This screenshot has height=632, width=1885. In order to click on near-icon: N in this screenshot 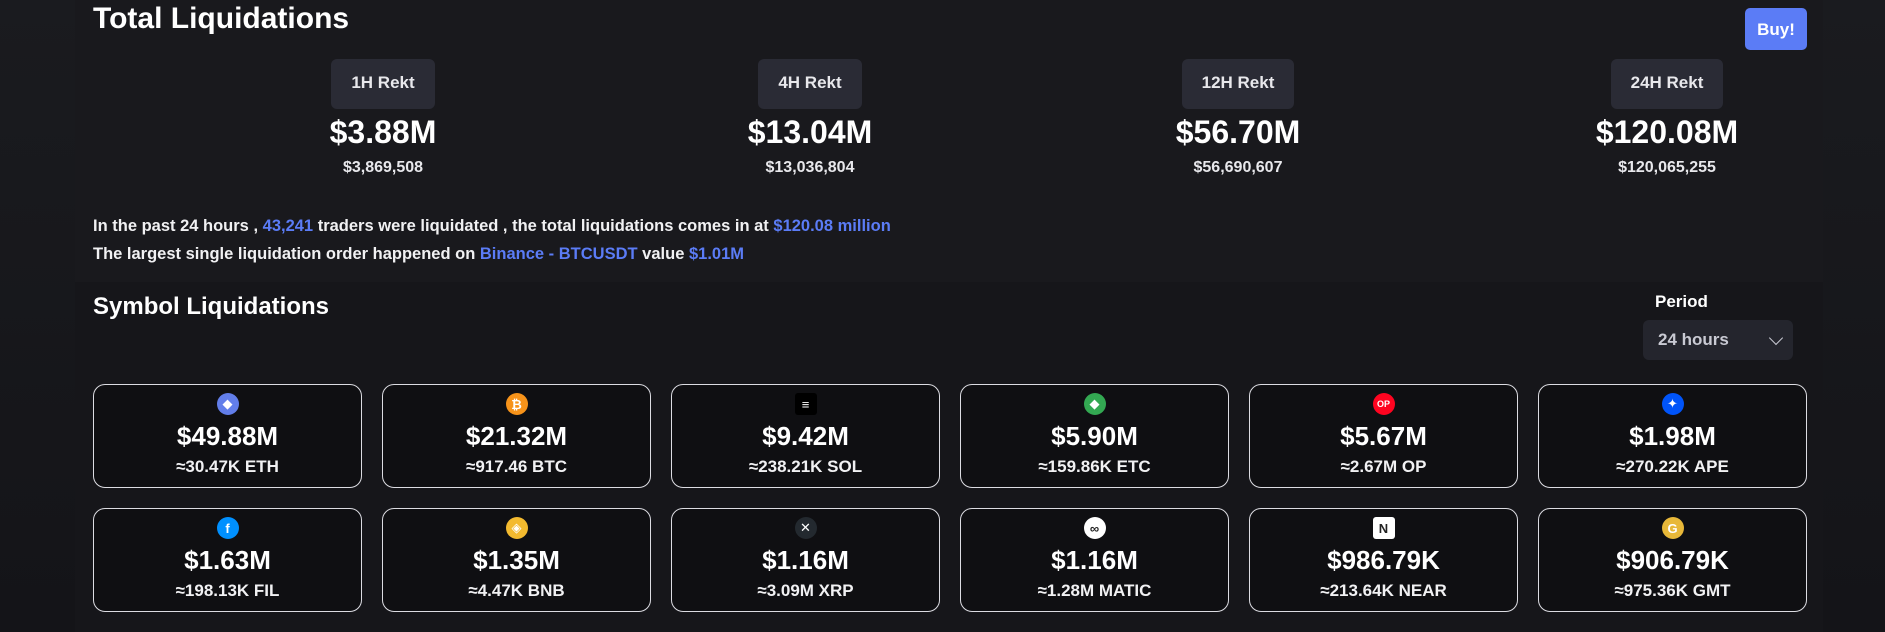, I will do `click(1383, 528)`.